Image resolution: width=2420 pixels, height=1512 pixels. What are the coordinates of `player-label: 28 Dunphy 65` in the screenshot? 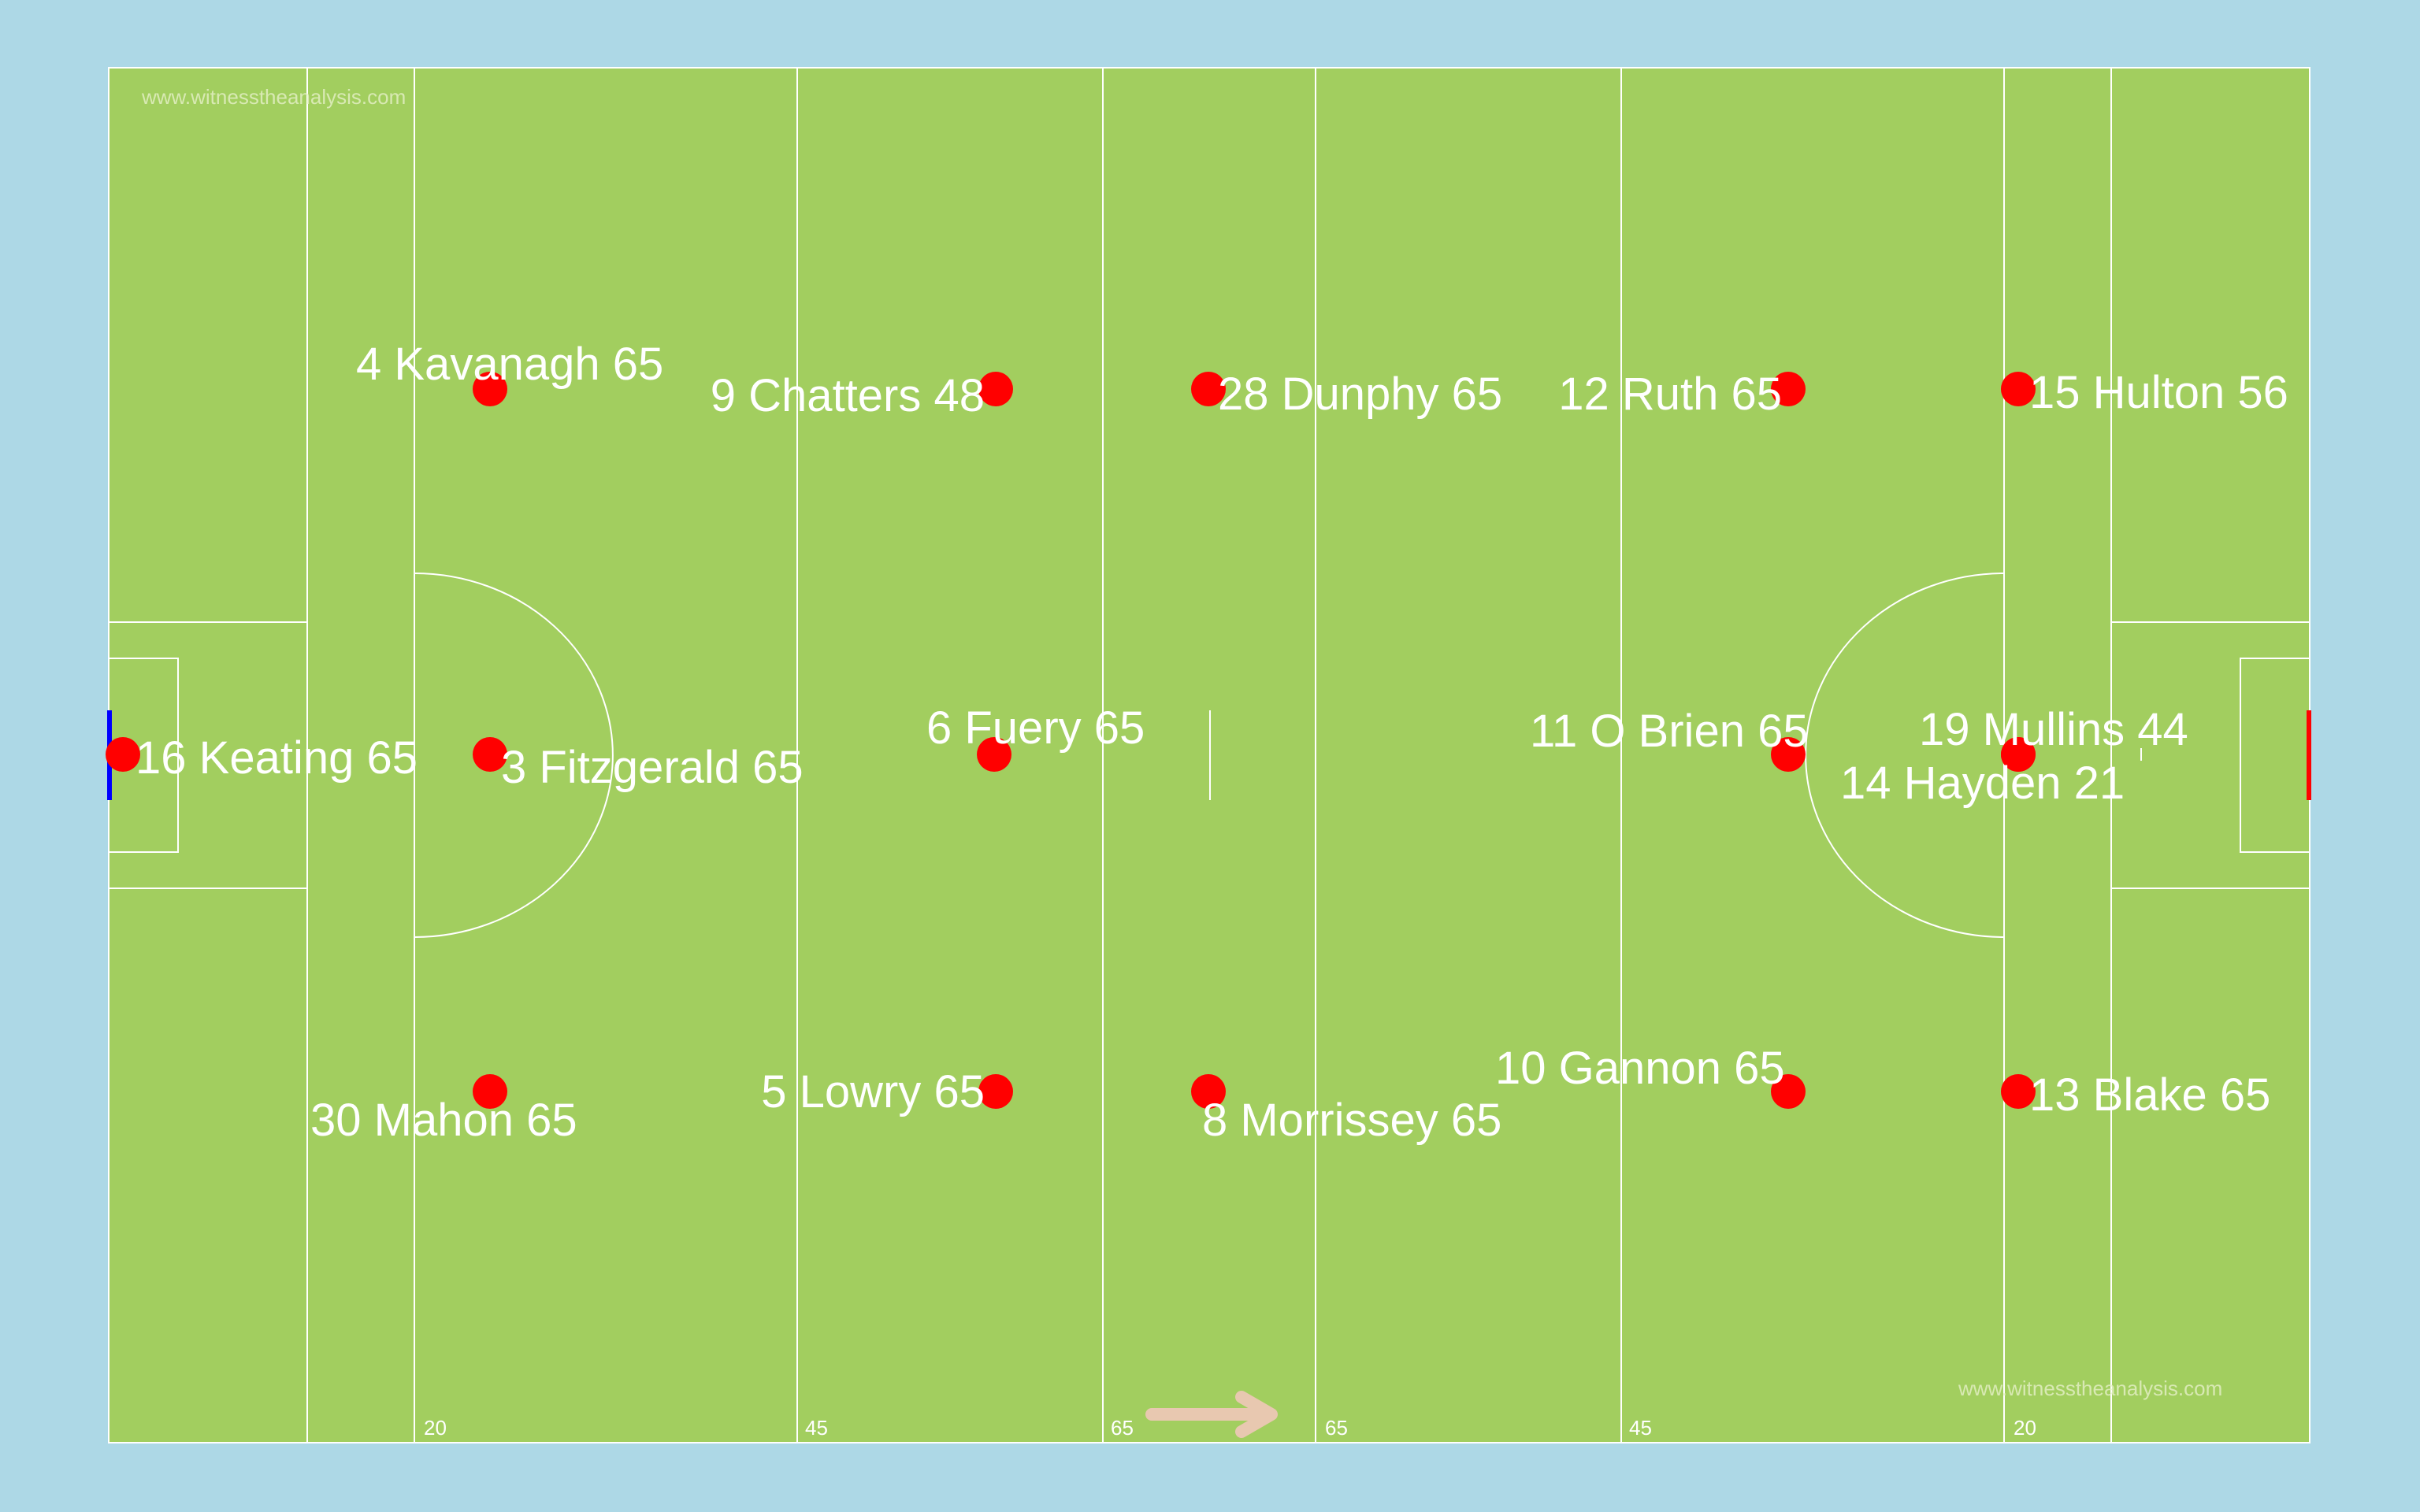 It's located at (1360, 394).